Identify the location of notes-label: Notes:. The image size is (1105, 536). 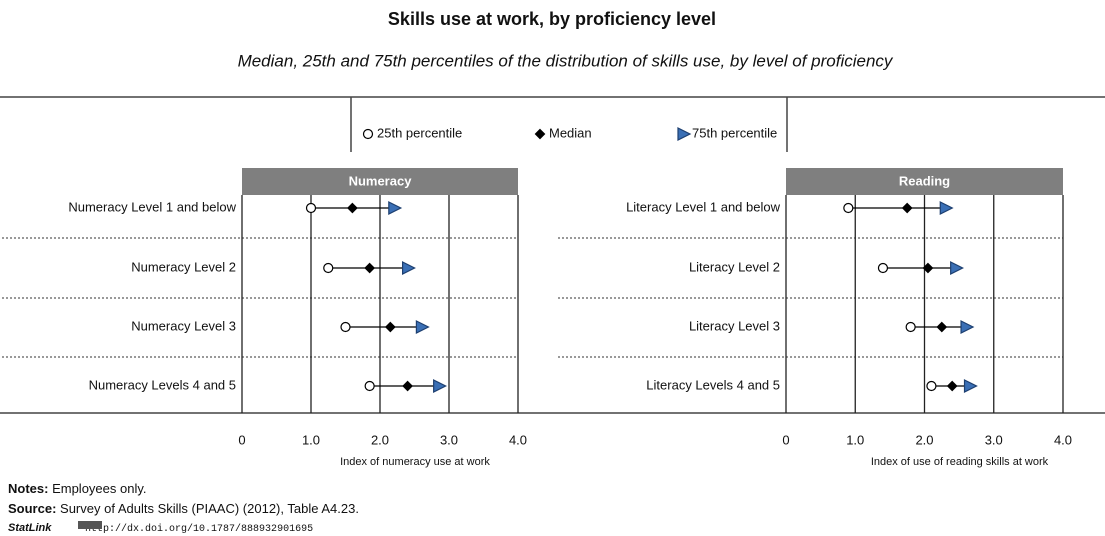
(28, 488).